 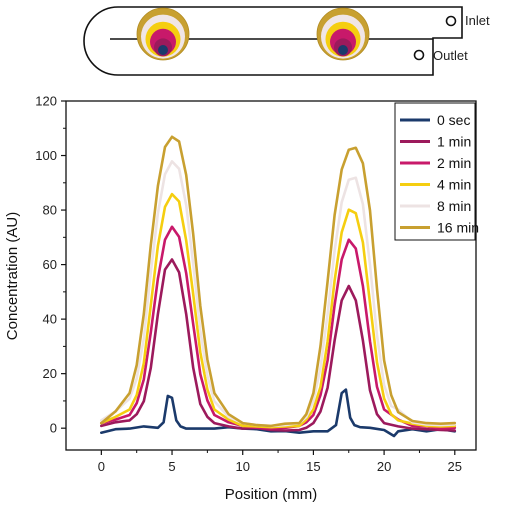 What do you see at coordinates (343, 34) in the screenshot?
I see `reaction-spot-right` at bounding box center [343, 34].